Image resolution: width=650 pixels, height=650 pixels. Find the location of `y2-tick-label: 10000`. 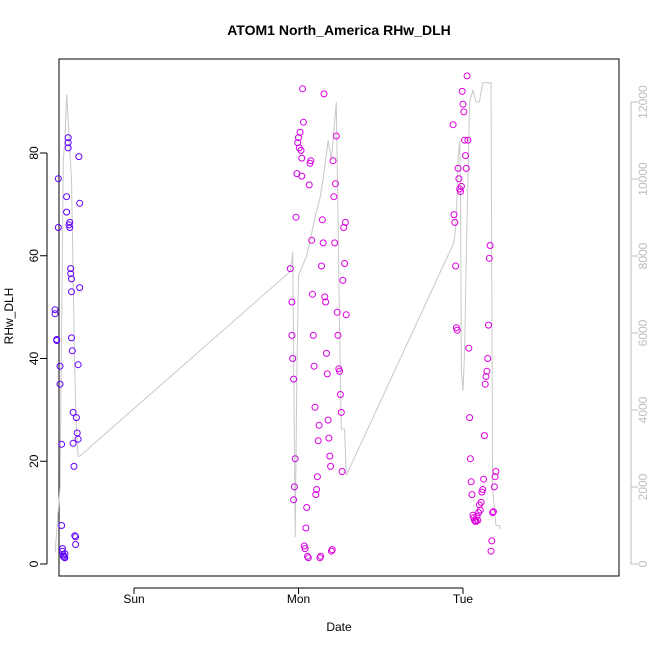

y2-tick-label: 10000 is located at coordinates (643, 179).